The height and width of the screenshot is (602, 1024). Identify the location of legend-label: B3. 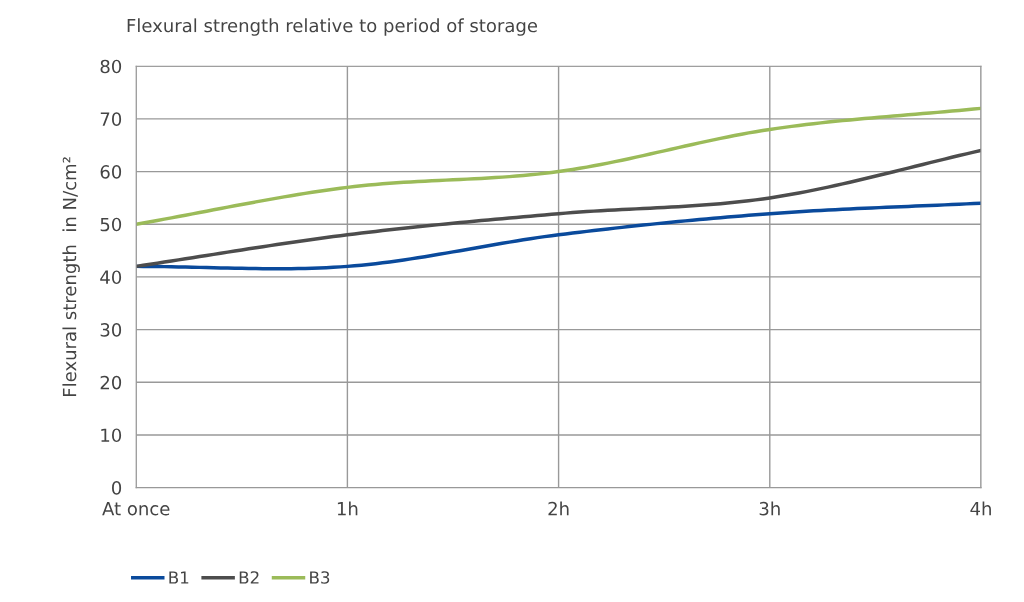
(320, 577).